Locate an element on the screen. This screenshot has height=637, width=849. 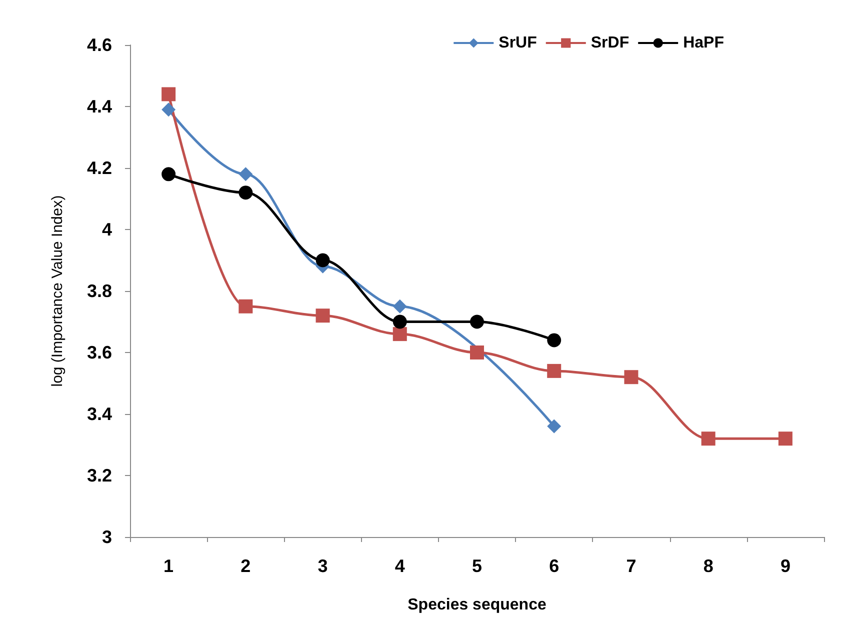
x-axis-title: Species sequence is located at coordinates (477, 605).